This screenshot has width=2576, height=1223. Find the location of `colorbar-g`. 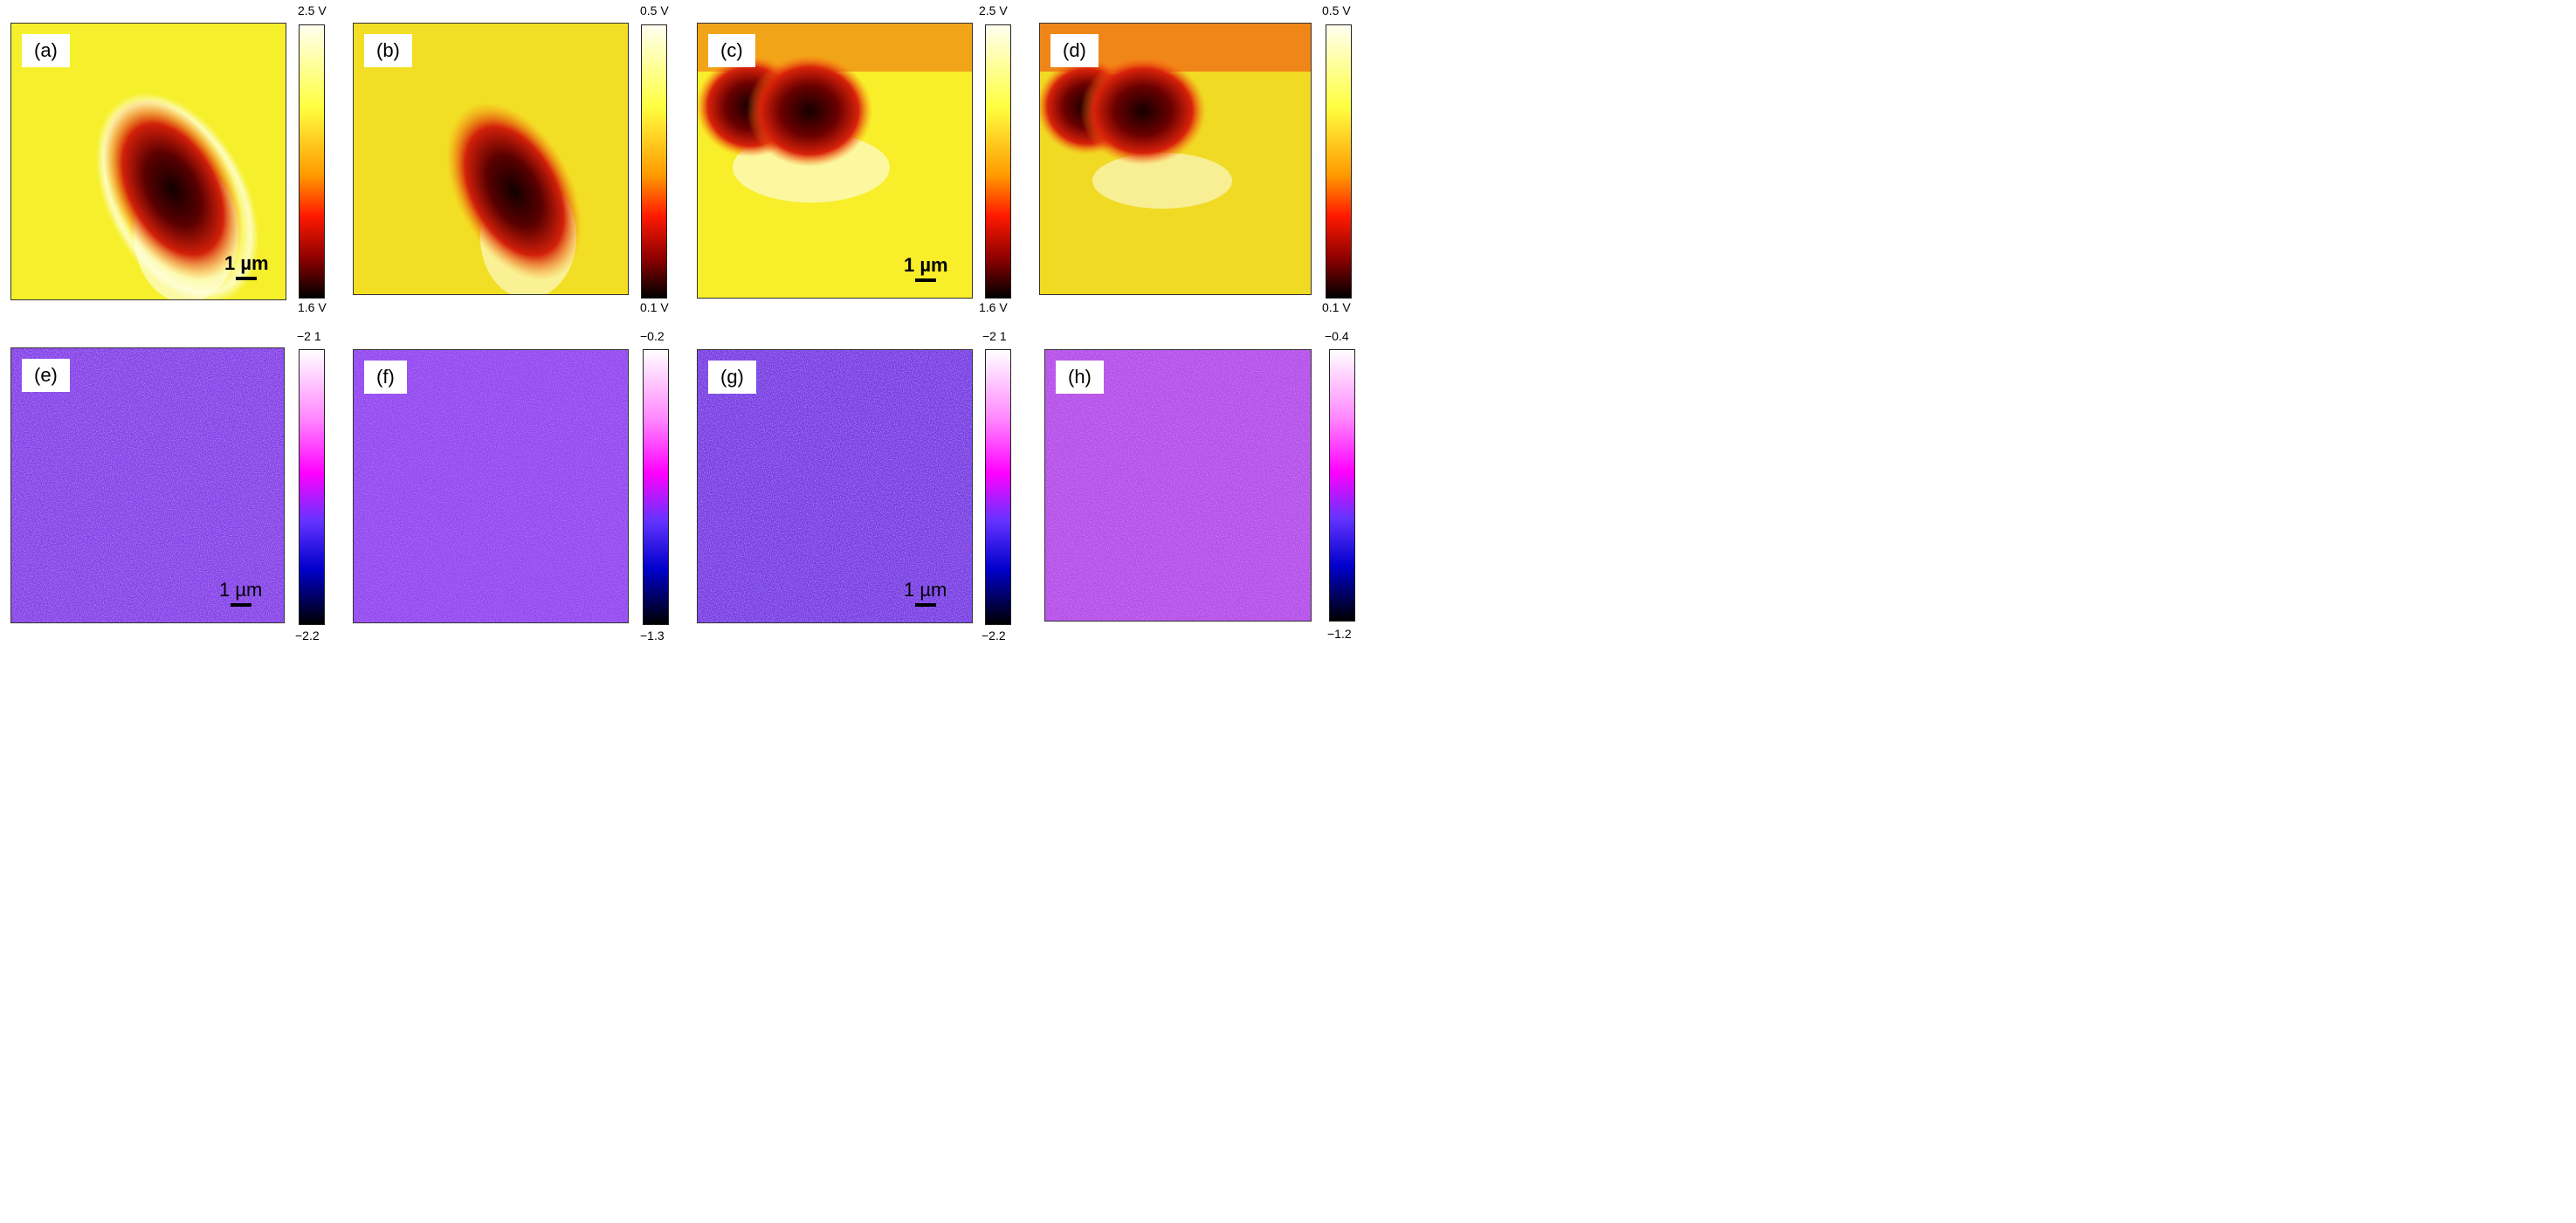

colorbar-g is located at coordinates (998, 487).